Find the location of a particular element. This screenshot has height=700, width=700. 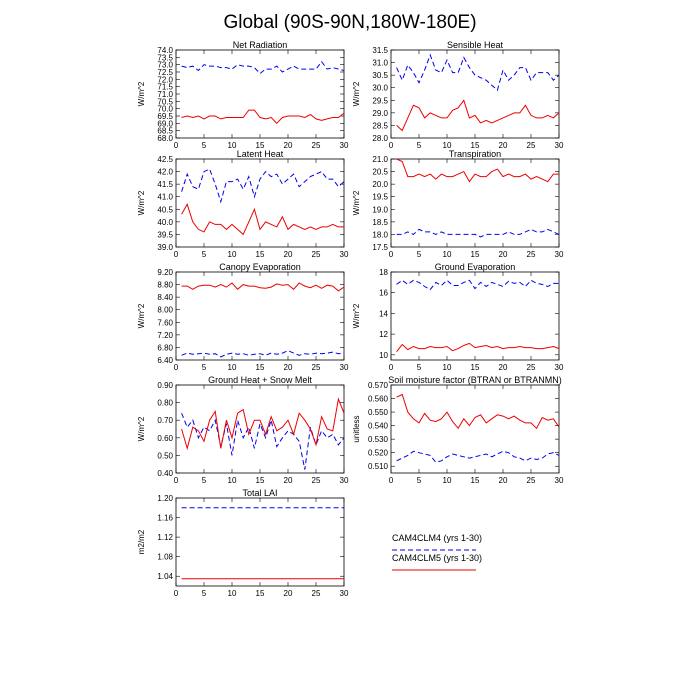

y-tick-label: 40.5 is located at coordinates (165, 209).